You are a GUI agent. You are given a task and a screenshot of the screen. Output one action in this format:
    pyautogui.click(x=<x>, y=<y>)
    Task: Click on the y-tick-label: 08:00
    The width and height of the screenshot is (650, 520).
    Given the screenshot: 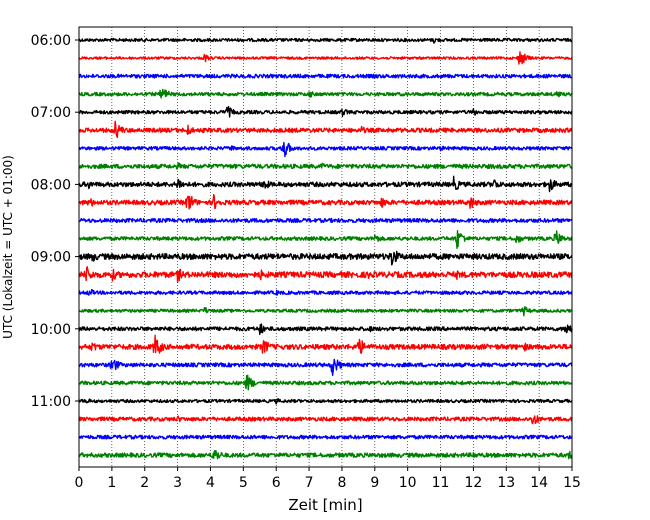 What is the action you would take?
    pyautogui.click(x=51, y=185)
    